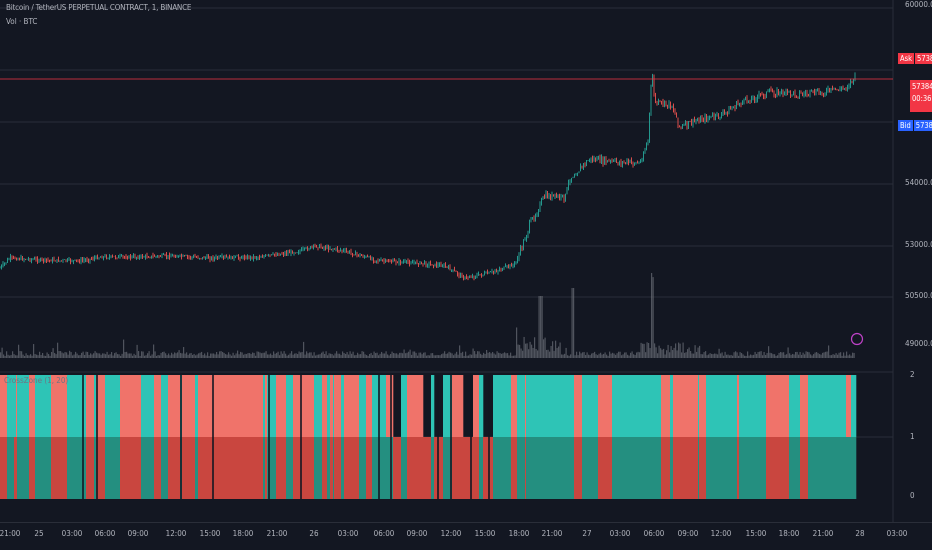 Image resolution: width=932 pixels, height=550 pixels. Describe the element at coordinates (922, 86) in the screenshot. I see `last-price-value: 57384.5` at that location.